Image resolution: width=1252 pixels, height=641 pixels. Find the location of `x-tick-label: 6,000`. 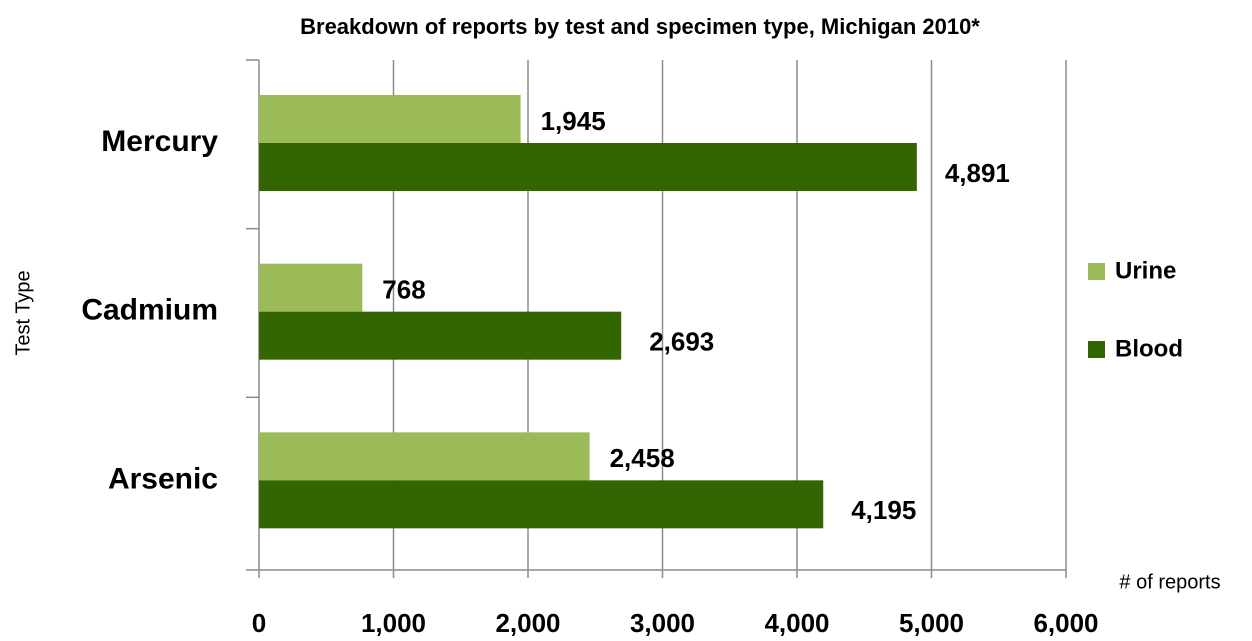

x-tick-label: 6,000 is located at coordinates (1065, 623).